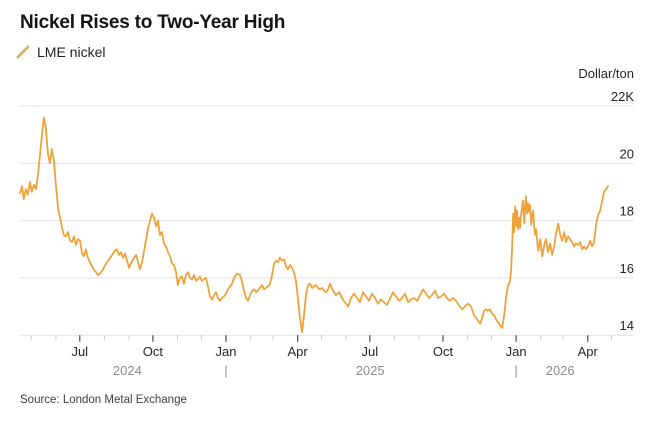 This screenshot has width=665, height=429. What do you see at coordinates (627, 325) in the screenshot?
I see `y-tick-label: 14` at bounding box center [627, 325].